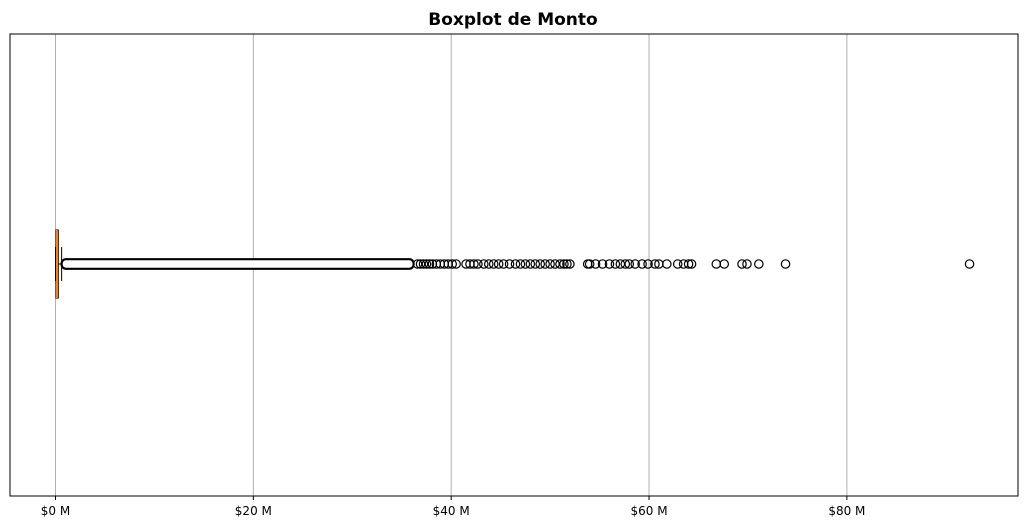 This screenshot has width=1027, height=529. I want to click on x-tick-label: $80 M, so click(846, 511).